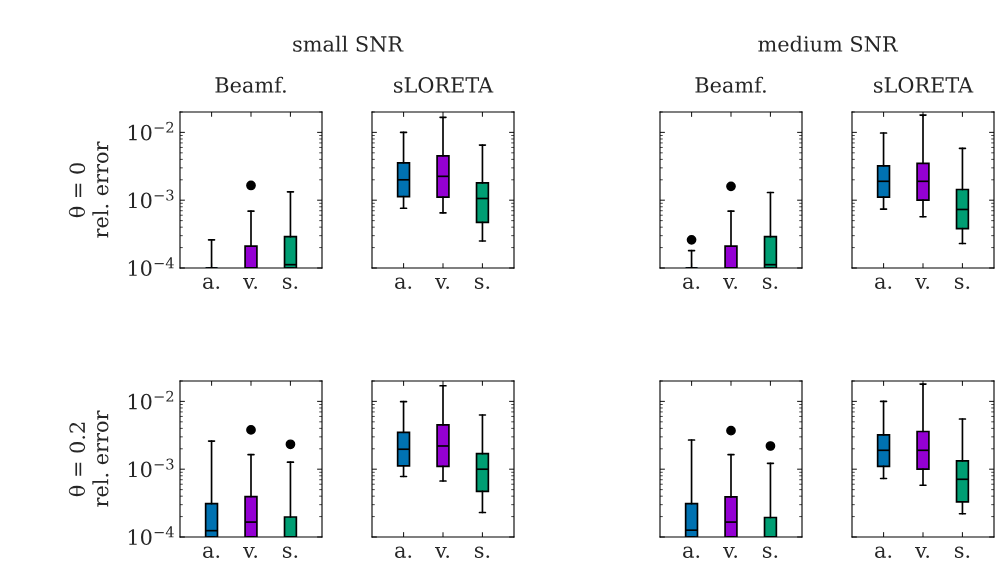 The width and height of the screenshot is (1006, 579). Describe the element at coordinates (828, 43) in the screenshot. I see `text: medium SNR` at that location.